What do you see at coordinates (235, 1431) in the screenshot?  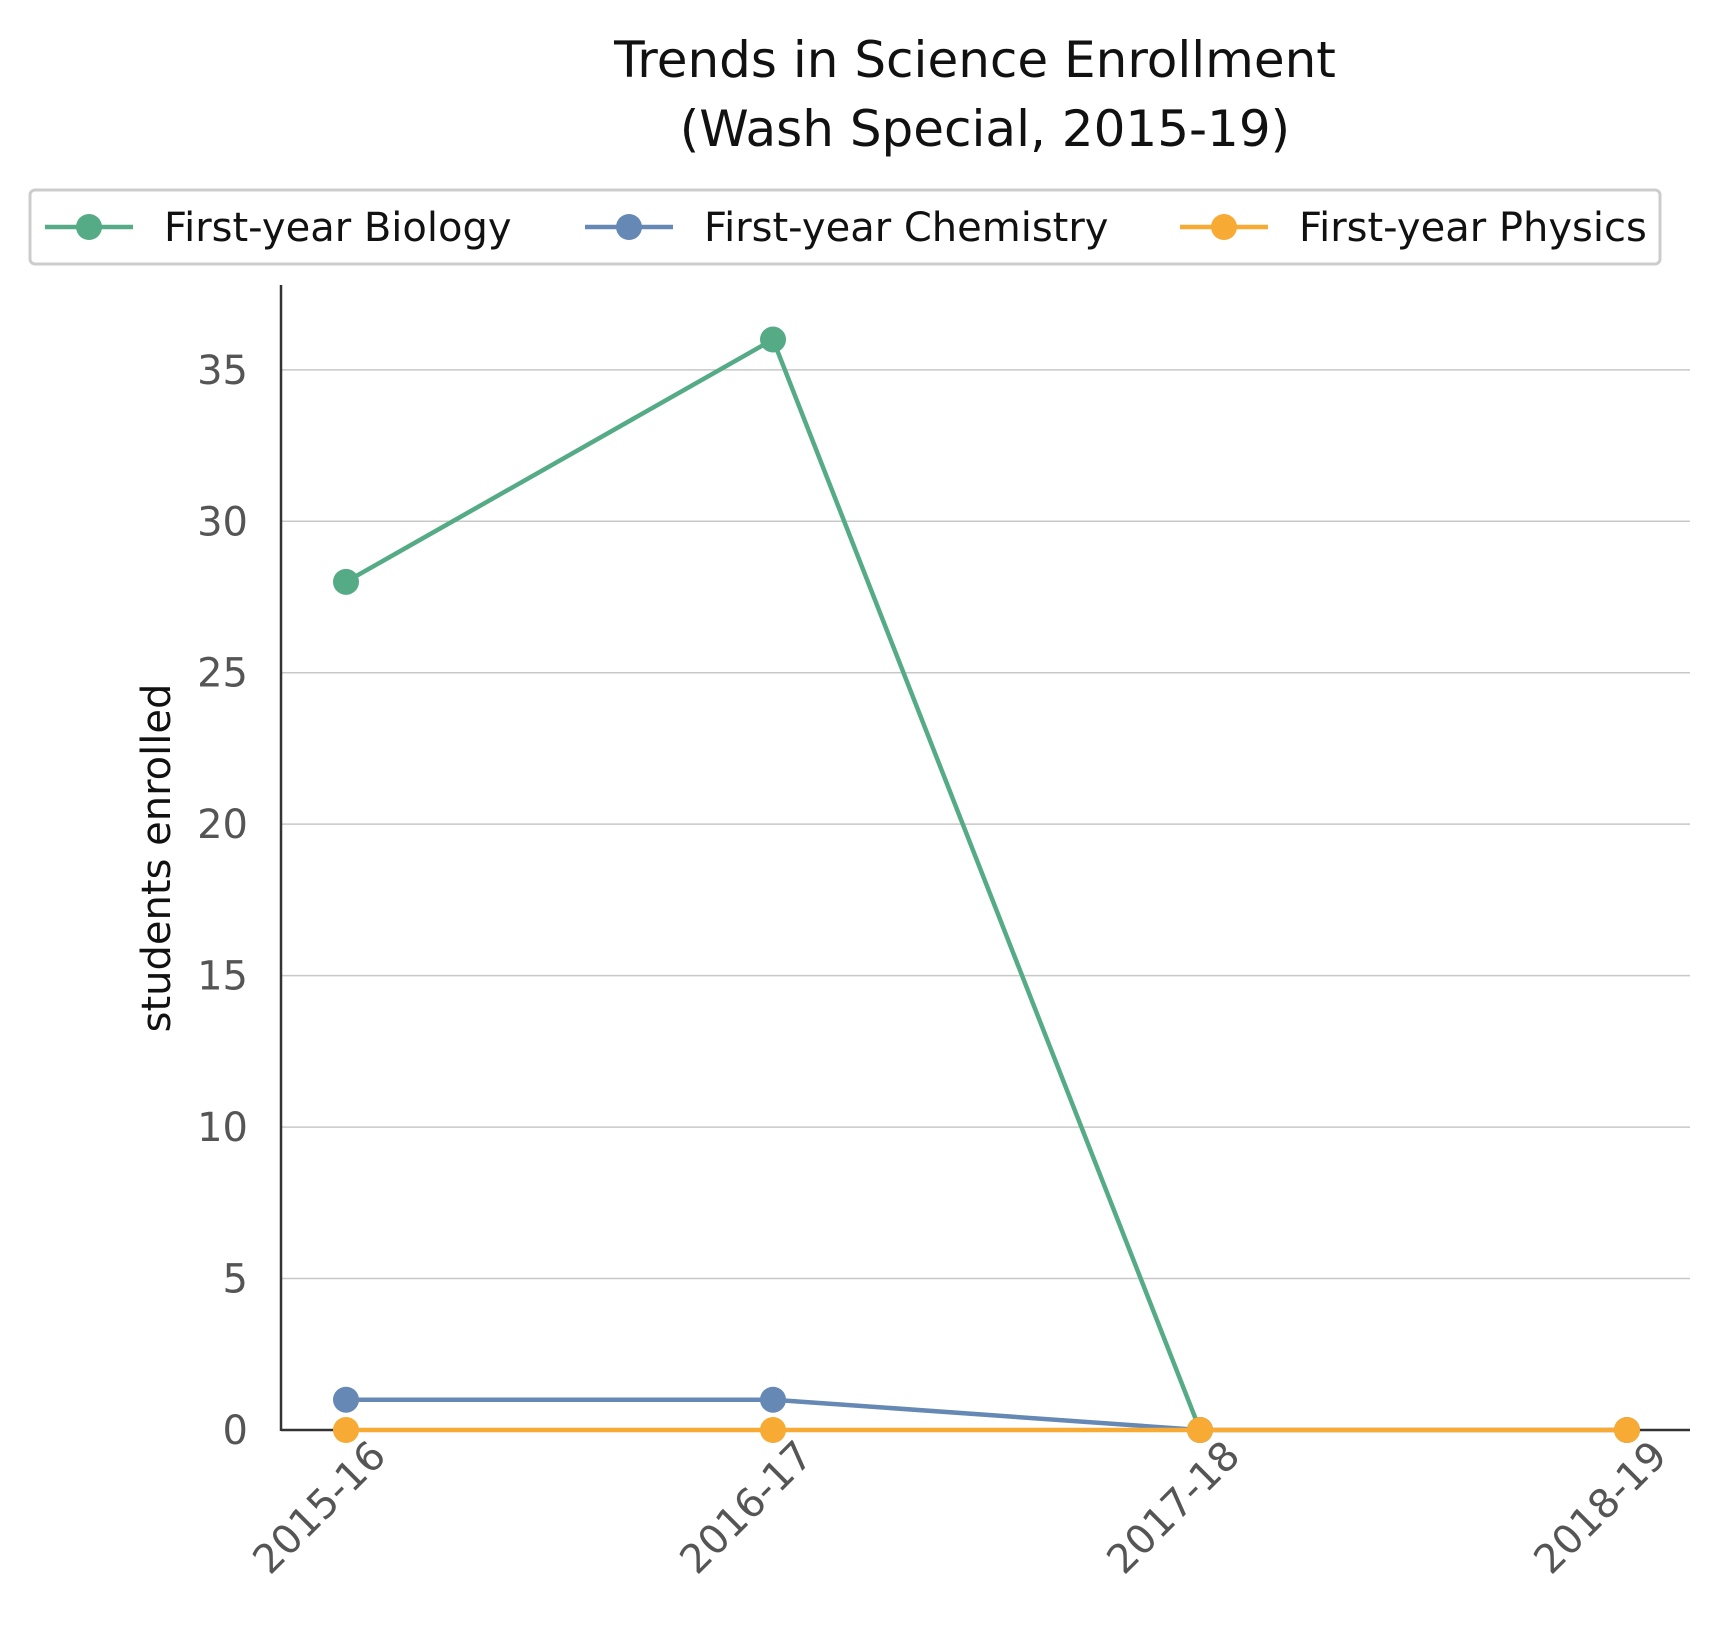 I see `y-tick-label: 0` at bounding box center [235, 1431].